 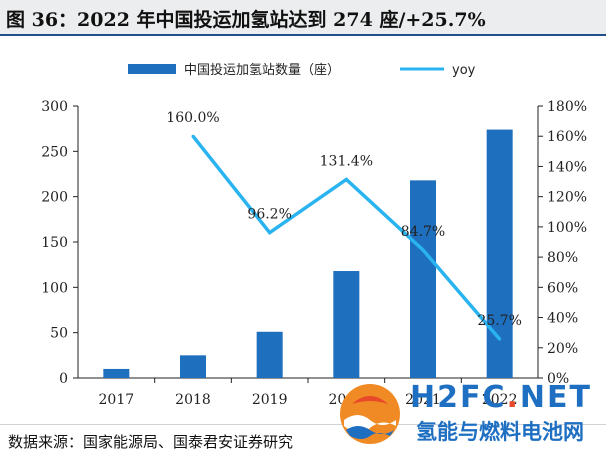 I want to click on x-tick-label: 2017, so click(x=117, y=400).